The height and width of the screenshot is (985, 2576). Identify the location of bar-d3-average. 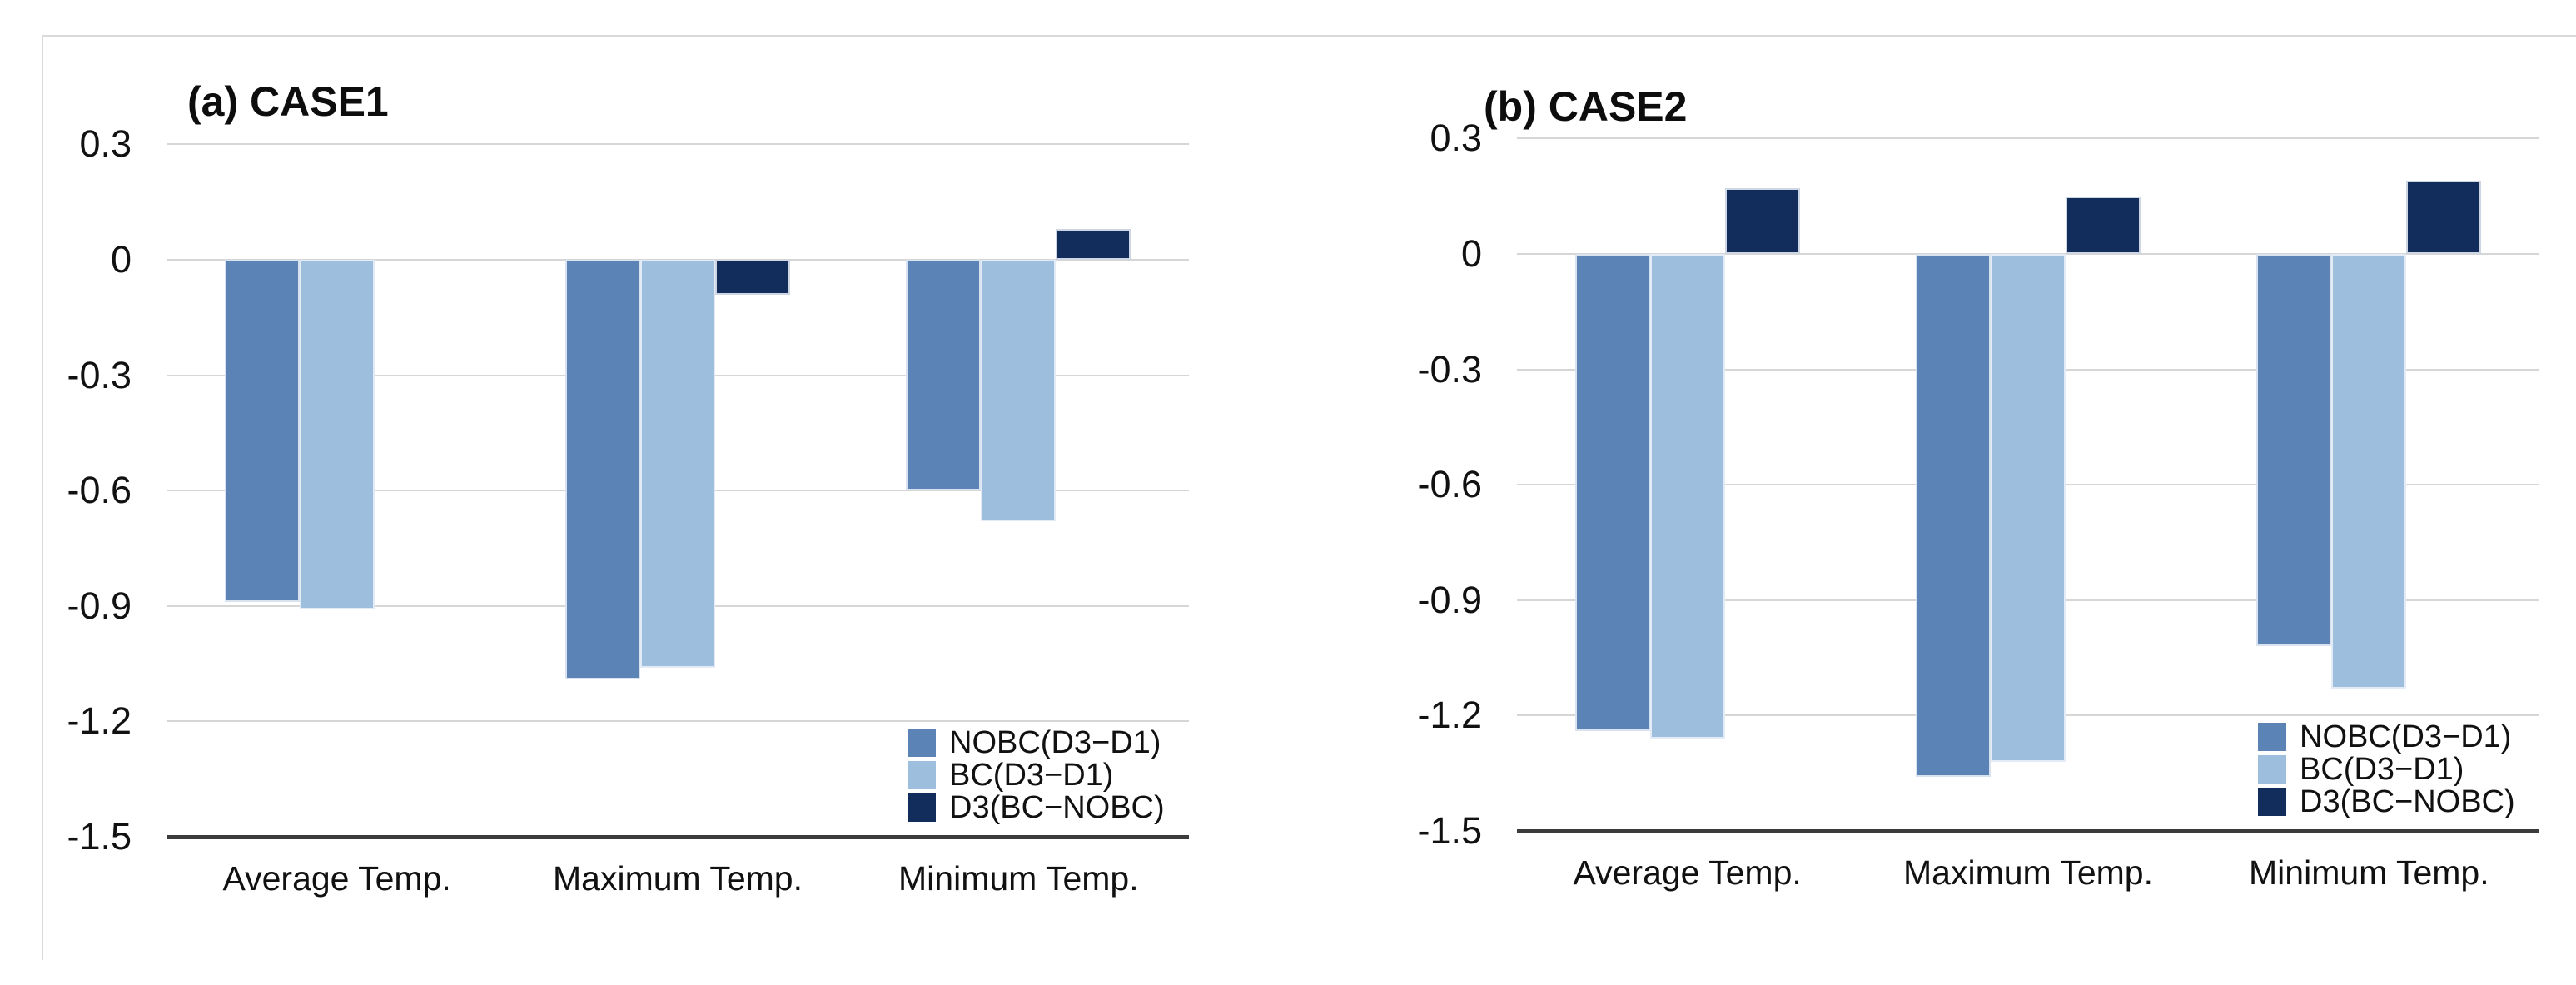
(1762, 221).